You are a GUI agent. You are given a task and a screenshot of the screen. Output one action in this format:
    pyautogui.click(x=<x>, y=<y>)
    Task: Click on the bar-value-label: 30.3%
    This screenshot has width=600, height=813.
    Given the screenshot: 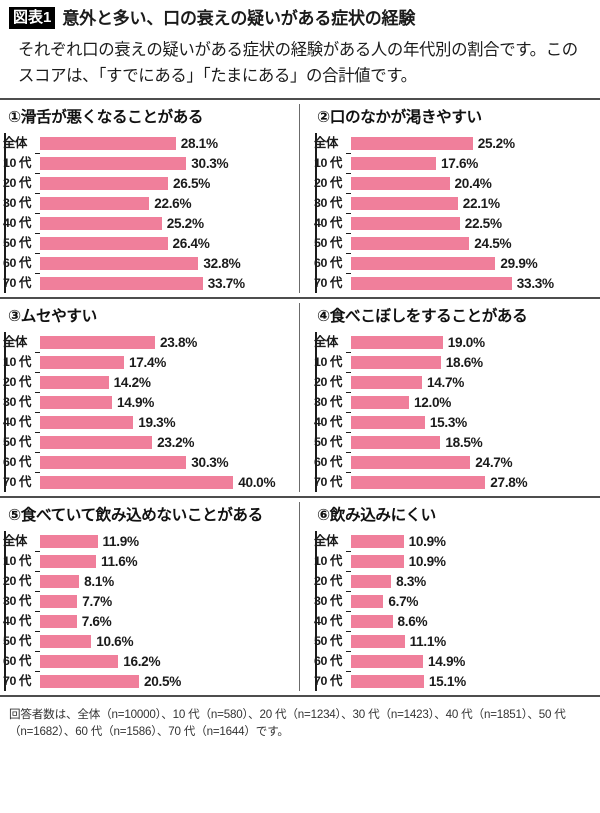 What is the action you would take?
    pyautogui.click(x=210, y=163)
    